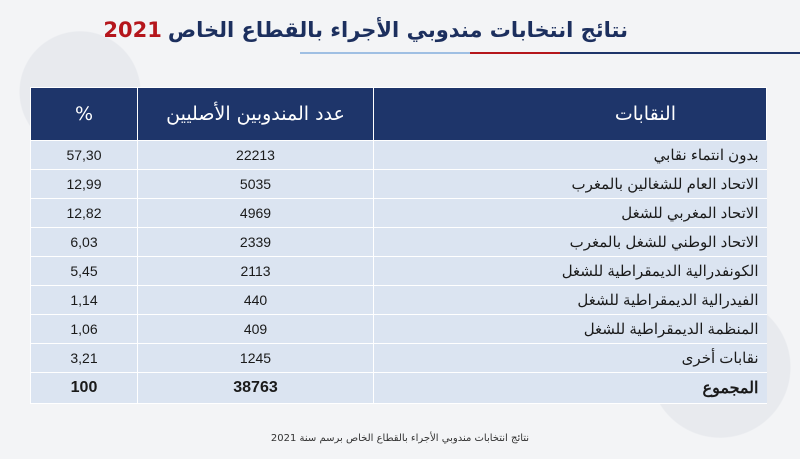 The image size is (800, 459). Describe the element at coordinates (570, 271) in the screenshot. I see `cell-name: الكونفدرالية الديمقراطية للشغل` at that location.